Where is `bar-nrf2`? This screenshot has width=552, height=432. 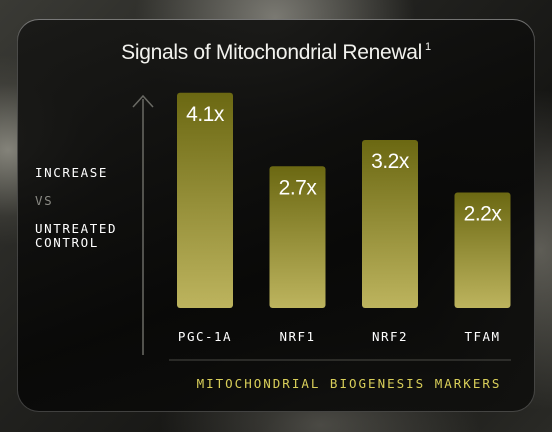 bar-nrf2 is located at coordinates (390, 224).